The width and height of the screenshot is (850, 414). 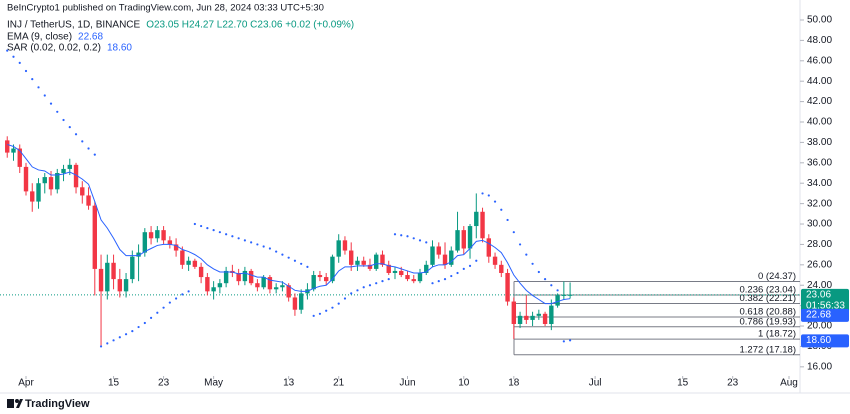 I want to click on y-tick-label: 50.00, so click(x=819, y=20).